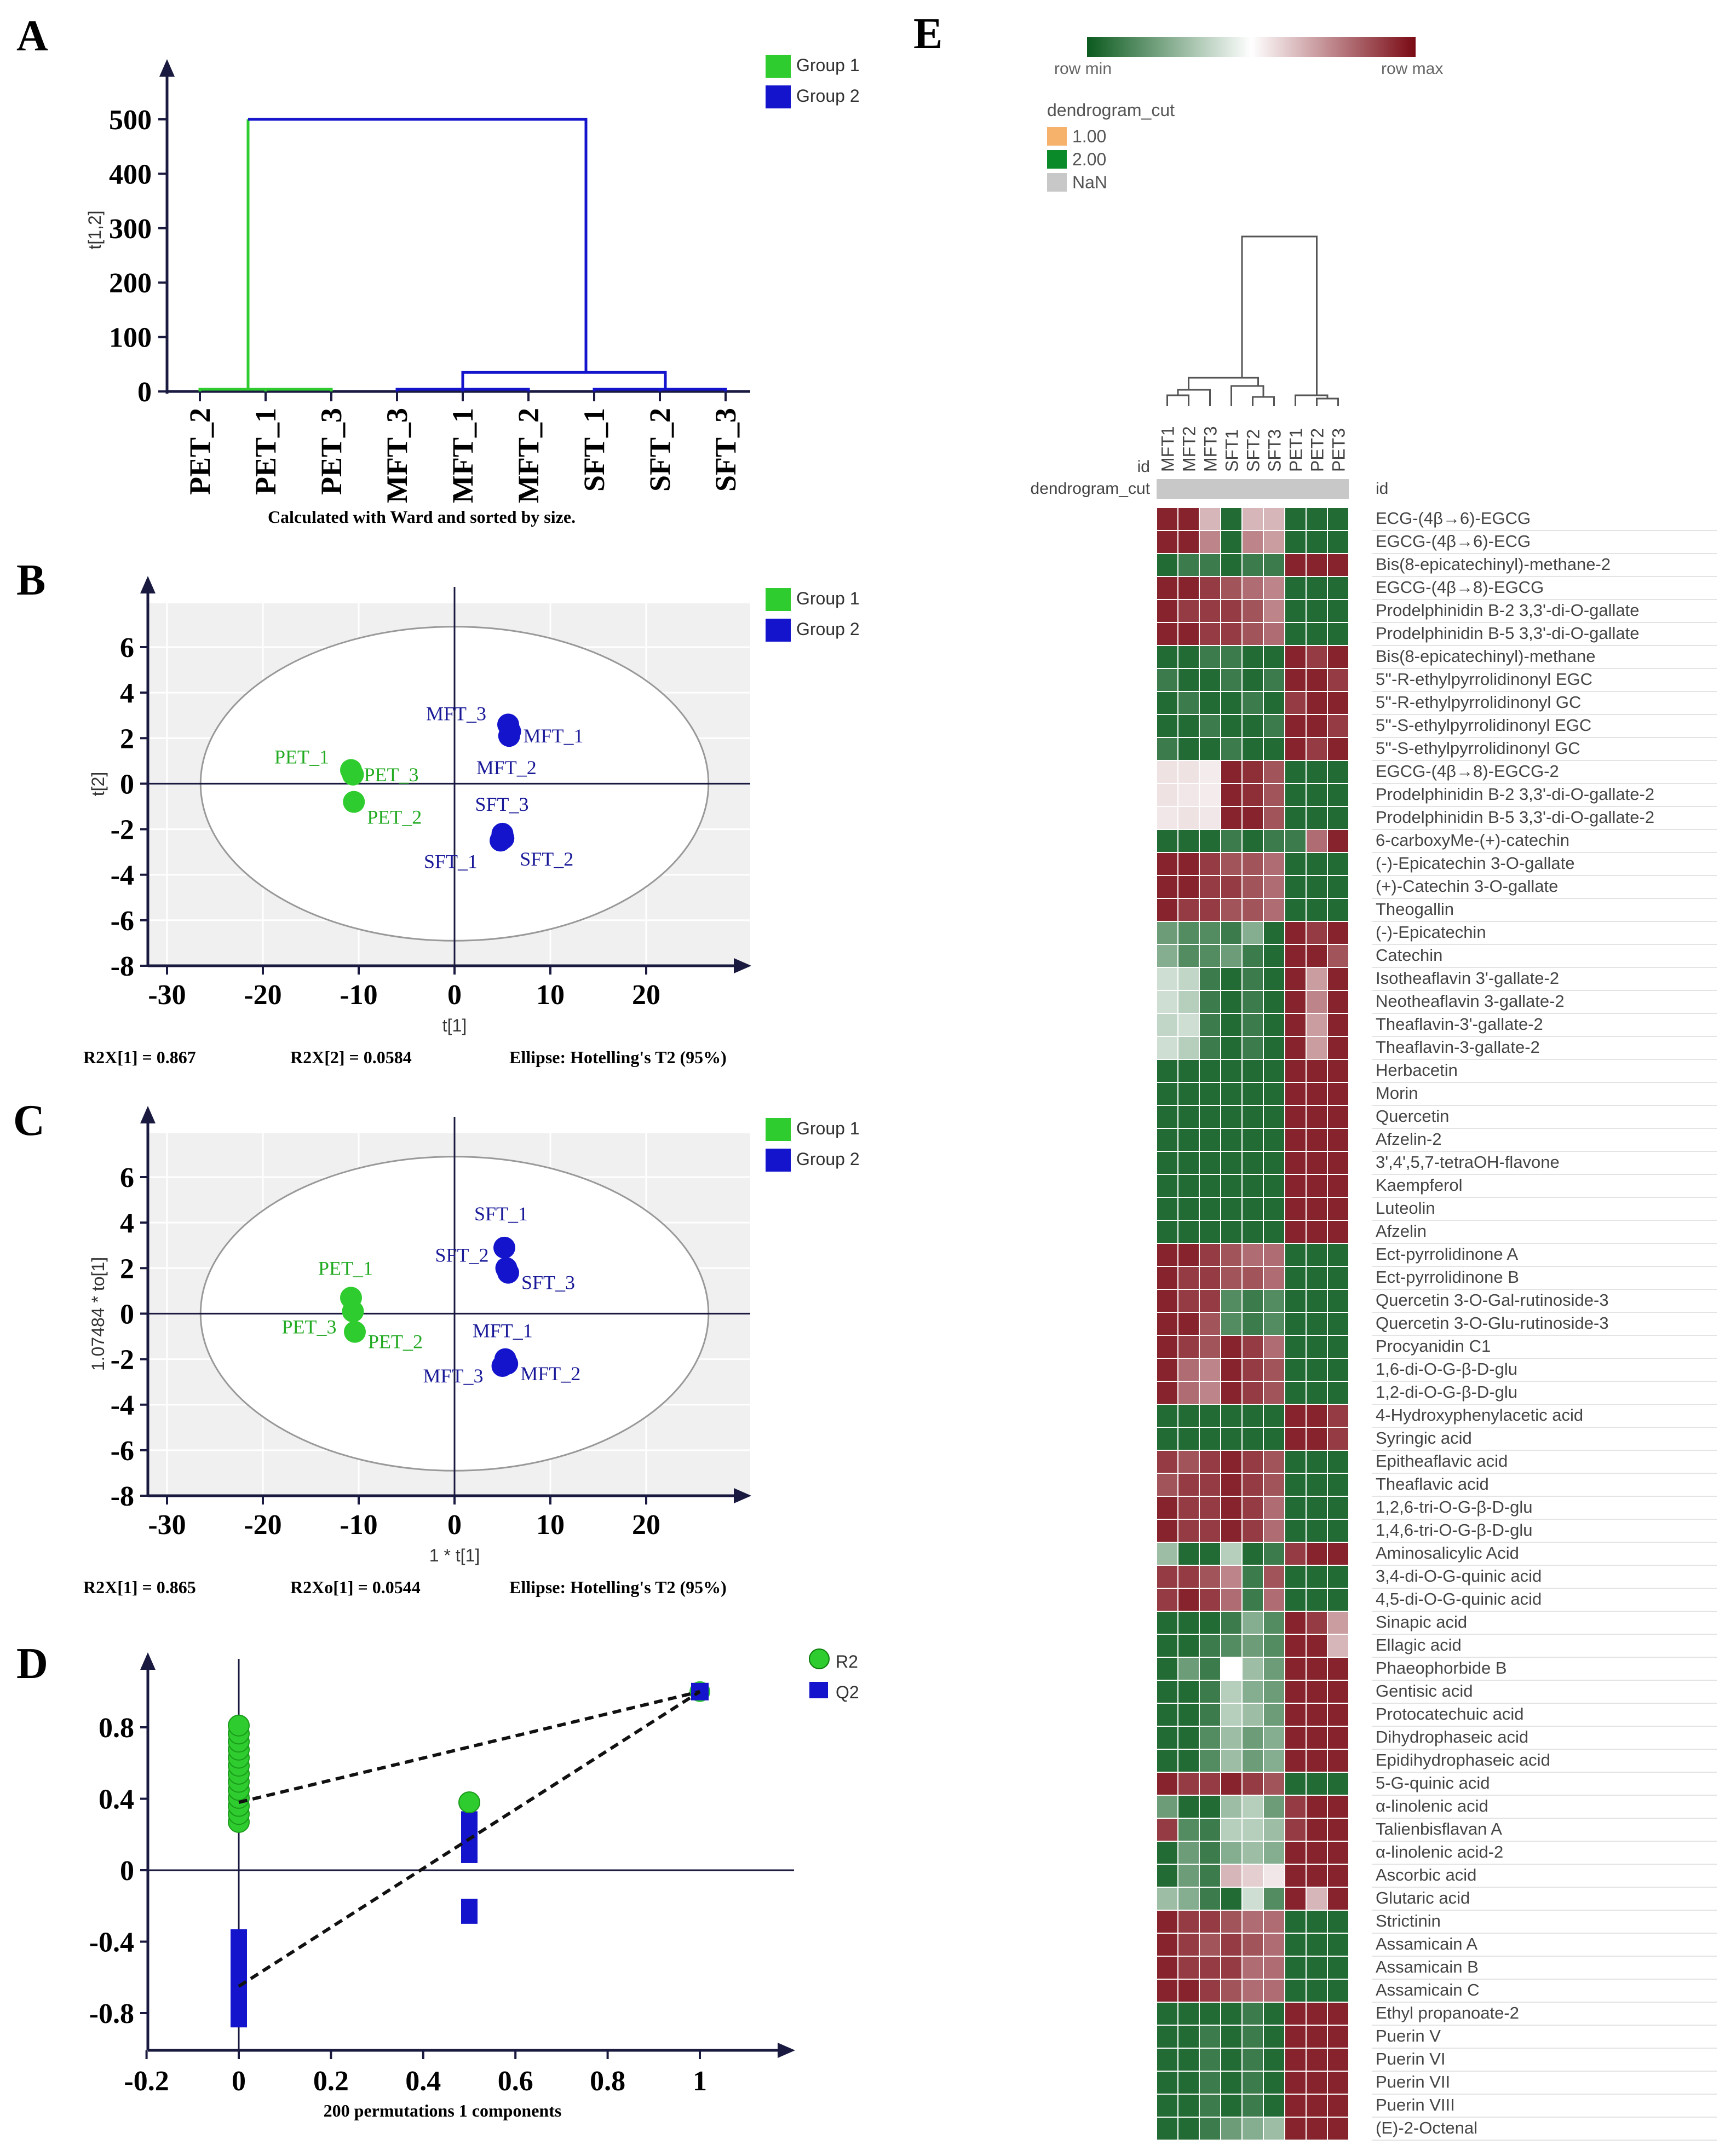  What do you see at coordinates (1467, 978) in the screenshot?
I see `row-label: Isotheaflavin 3'-gallate-2` at bounding box center [1467, 978].